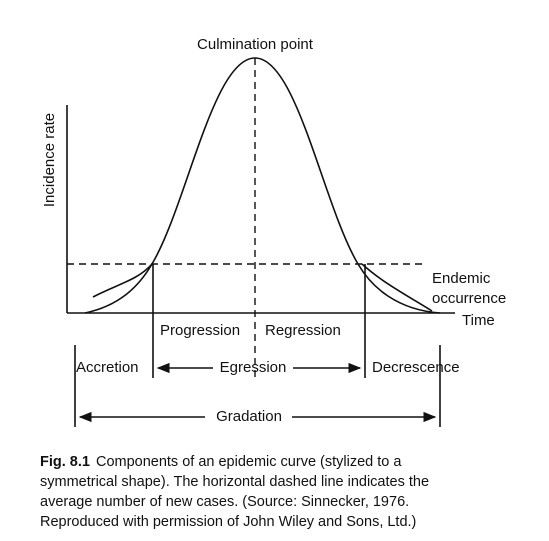 This screenshot has height=541, width=549. Describe the element at coordinates (397, 287) in the screenshot. I see `endemic-curve-right` at that location.